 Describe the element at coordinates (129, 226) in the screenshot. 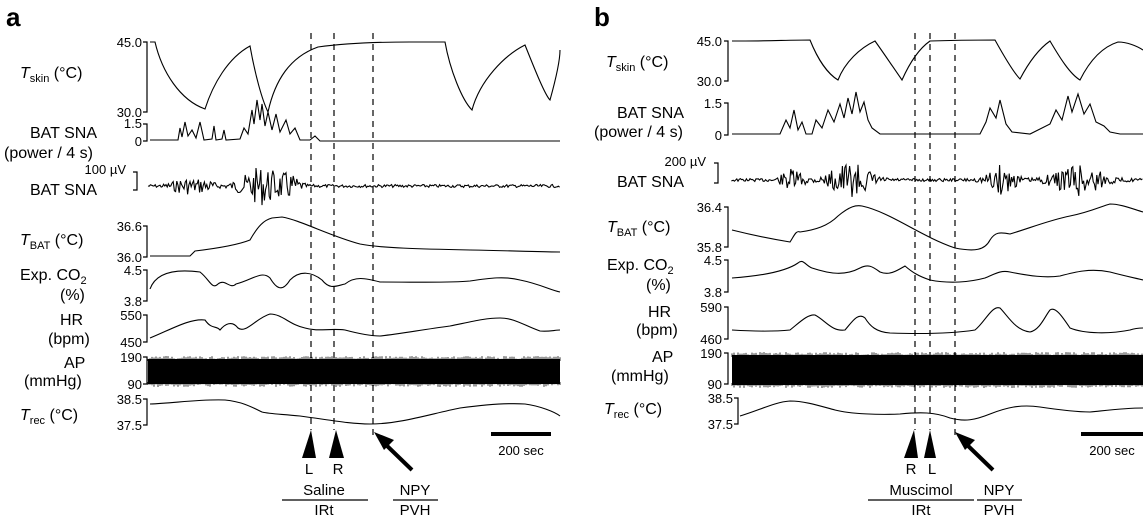

I see `tick-tbat-max: 36.6` at that location.